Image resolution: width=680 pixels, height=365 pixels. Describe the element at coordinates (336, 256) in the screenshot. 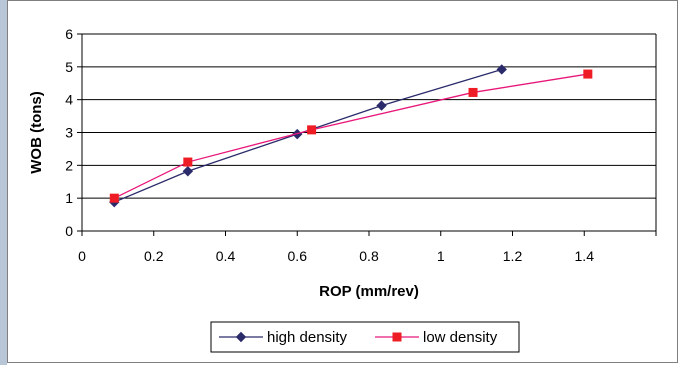

I see `x-tick-labels: 0 0.2 0.4 0.6 0.8 1 1.2 1.4` at that location.